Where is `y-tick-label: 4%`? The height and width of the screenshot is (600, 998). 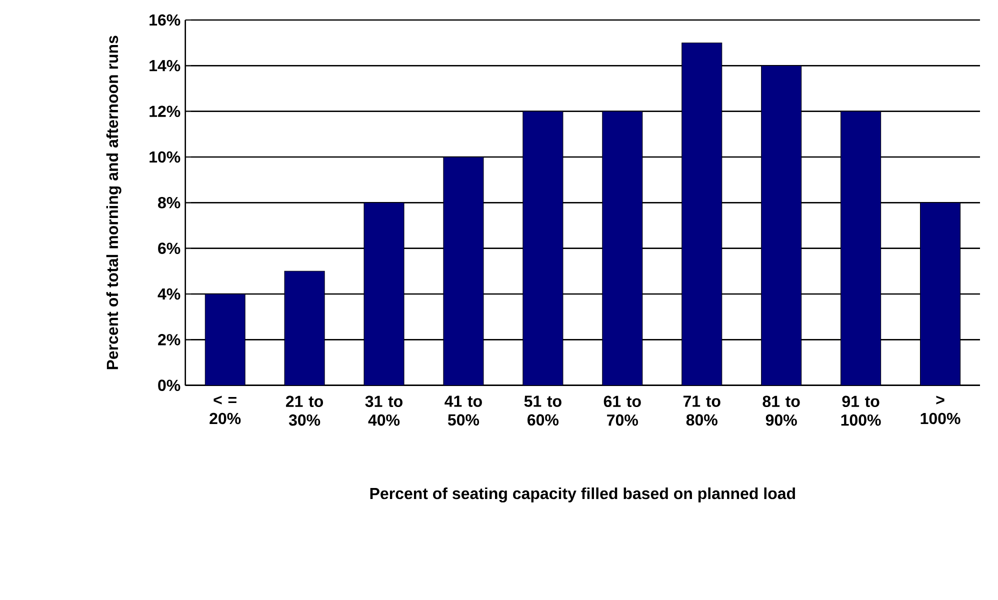
y-tick-label: 4% is located at coordinates (169, 294).